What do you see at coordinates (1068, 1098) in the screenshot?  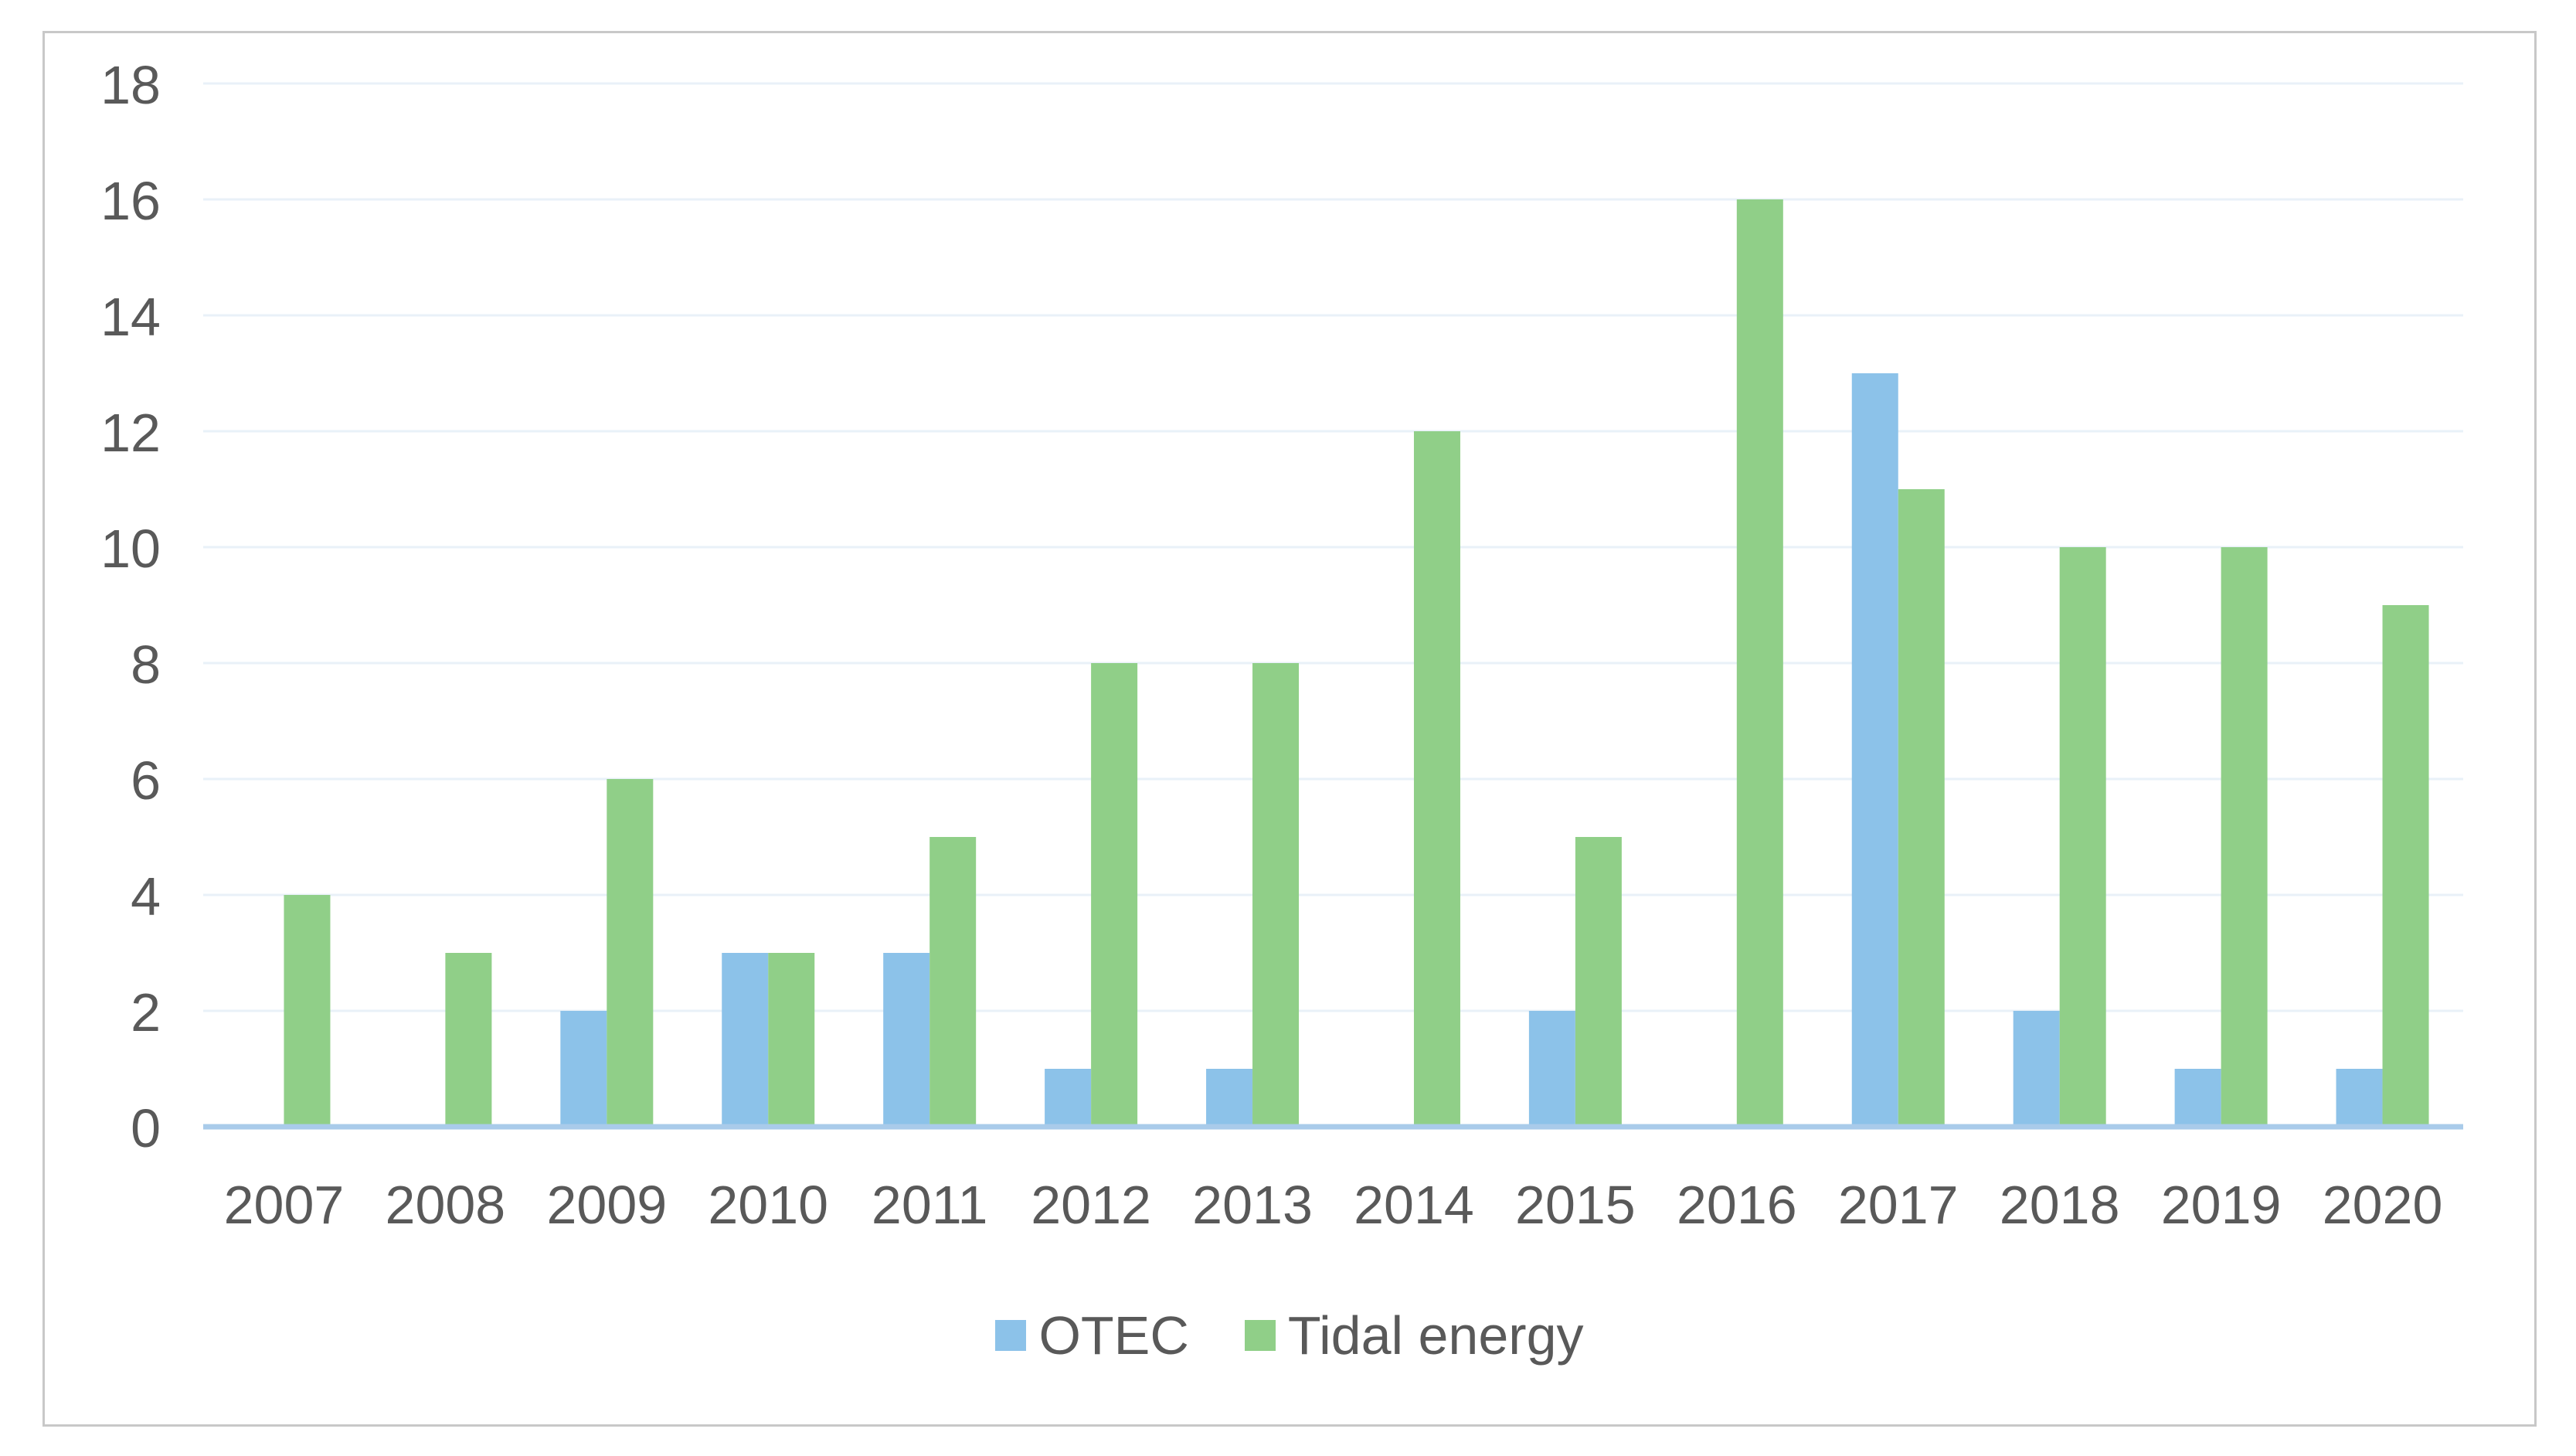 I see `bar-otec-2012` at bounding box center [1068, 1098].